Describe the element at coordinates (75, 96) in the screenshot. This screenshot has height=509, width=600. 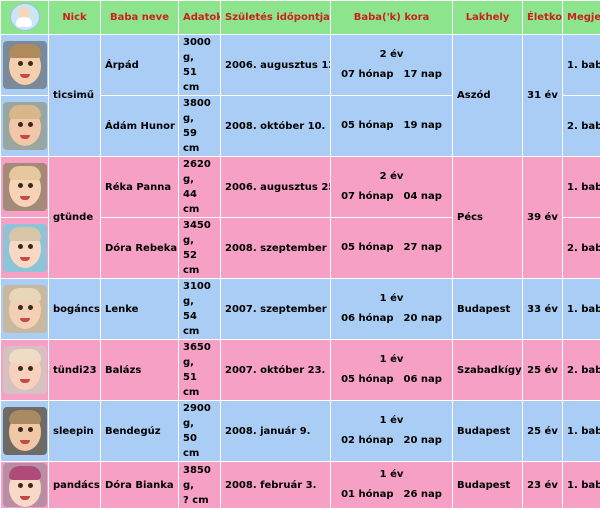
I see `nick-cell: ticsimű` at that location.